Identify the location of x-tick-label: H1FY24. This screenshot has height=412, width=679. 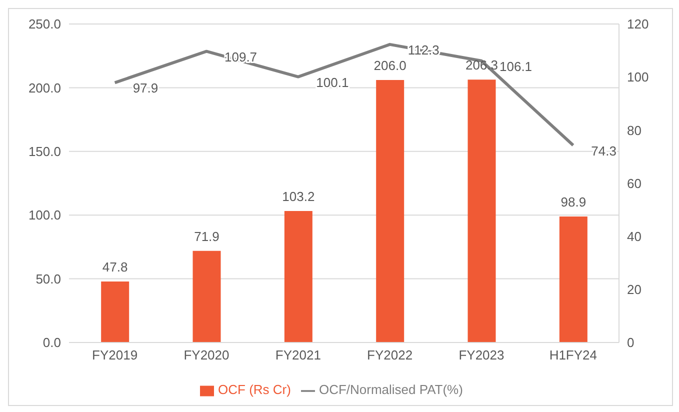
(573, 355).